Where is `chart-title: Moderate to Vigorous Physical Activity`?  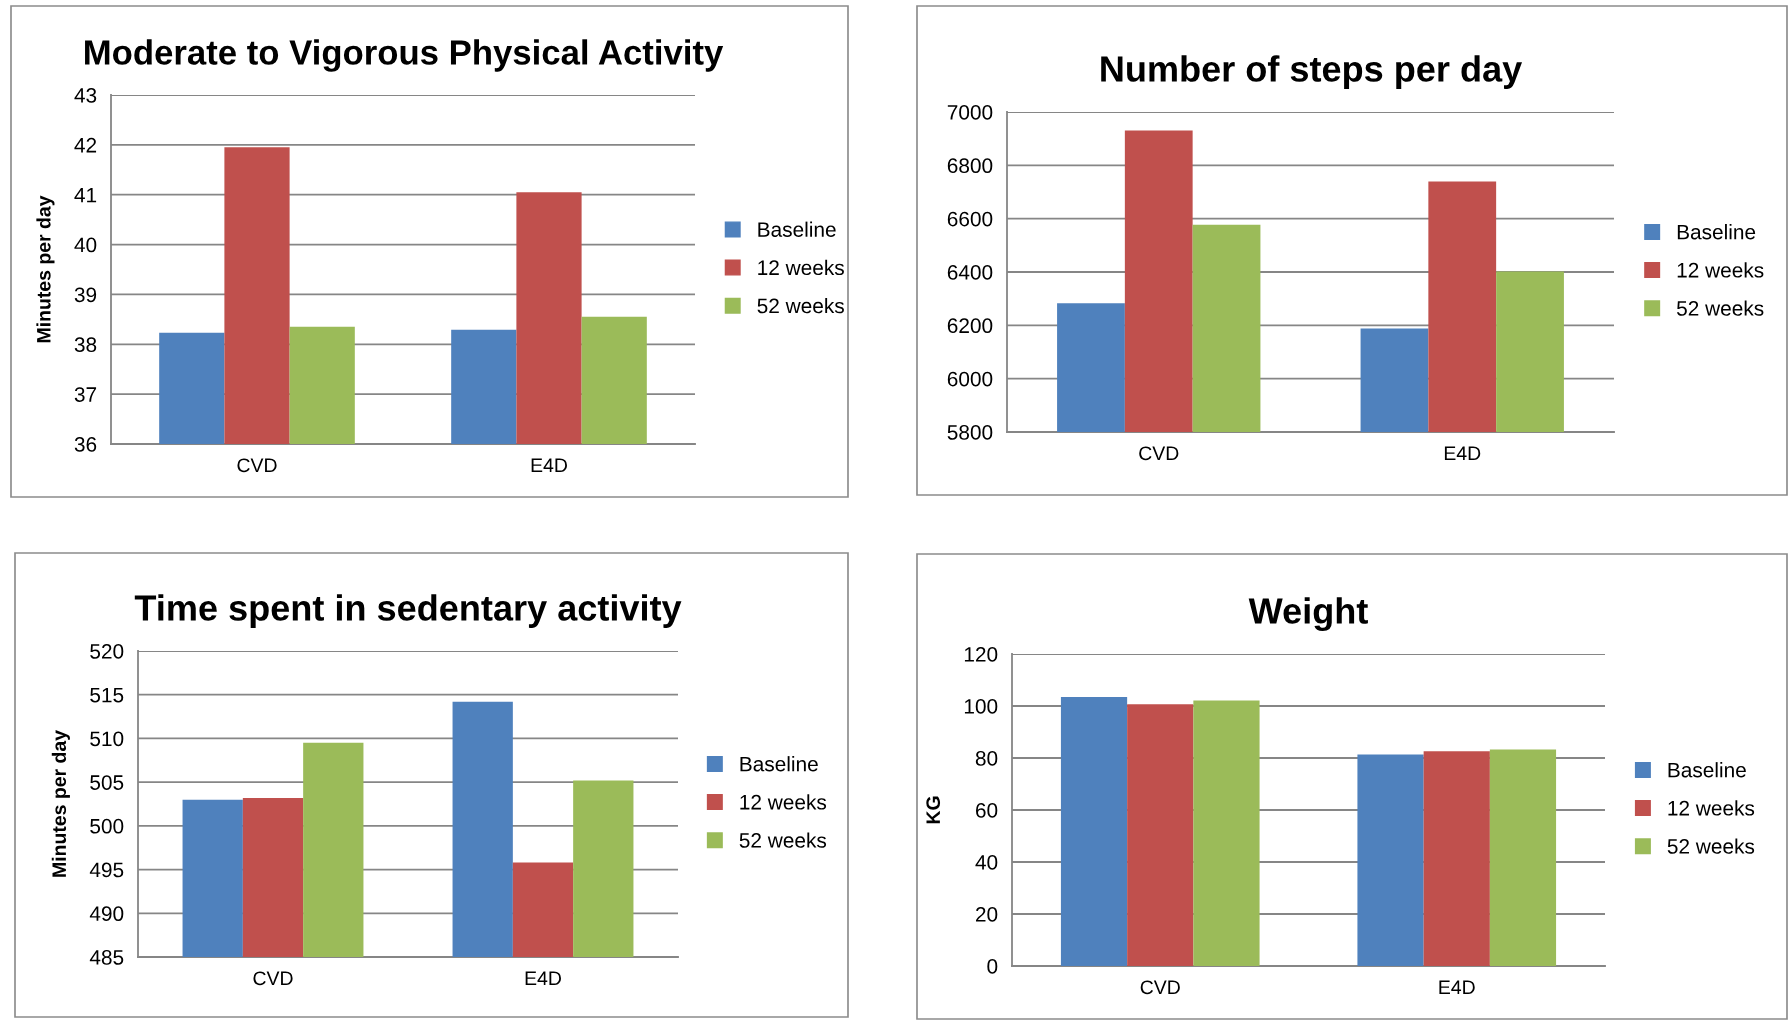 chart-title: Moderate to Vigorous Physical Activity is located at coordinates (404, 55).